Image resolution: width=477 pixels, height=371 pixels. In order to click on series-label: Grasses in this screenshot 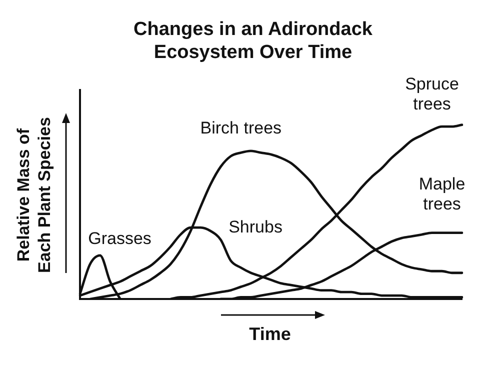, I will do `click(120, 238)`.